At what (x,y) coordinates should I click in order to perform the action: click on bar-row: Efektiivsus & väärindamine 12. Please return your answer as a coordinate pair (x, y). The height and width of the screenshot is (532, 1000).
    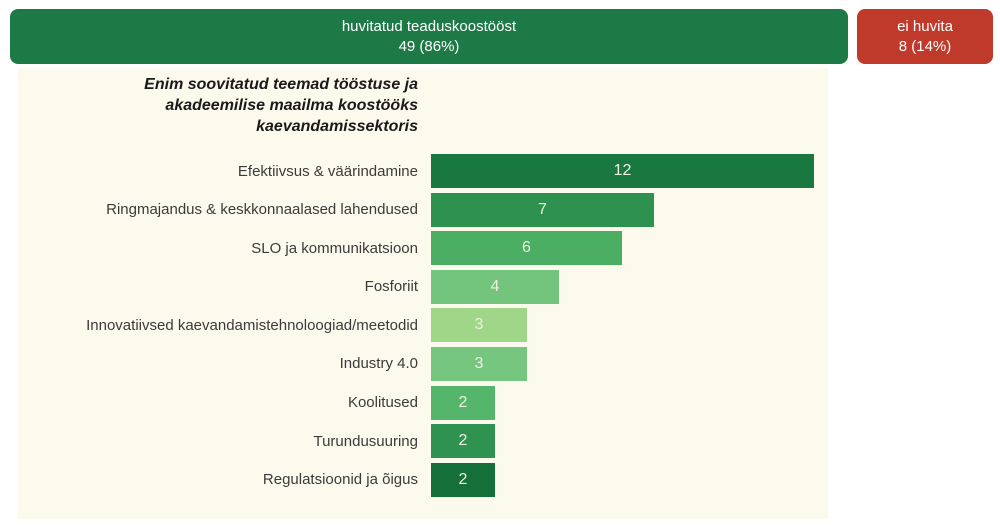
    Looking at the image, I should click on (416, 171).